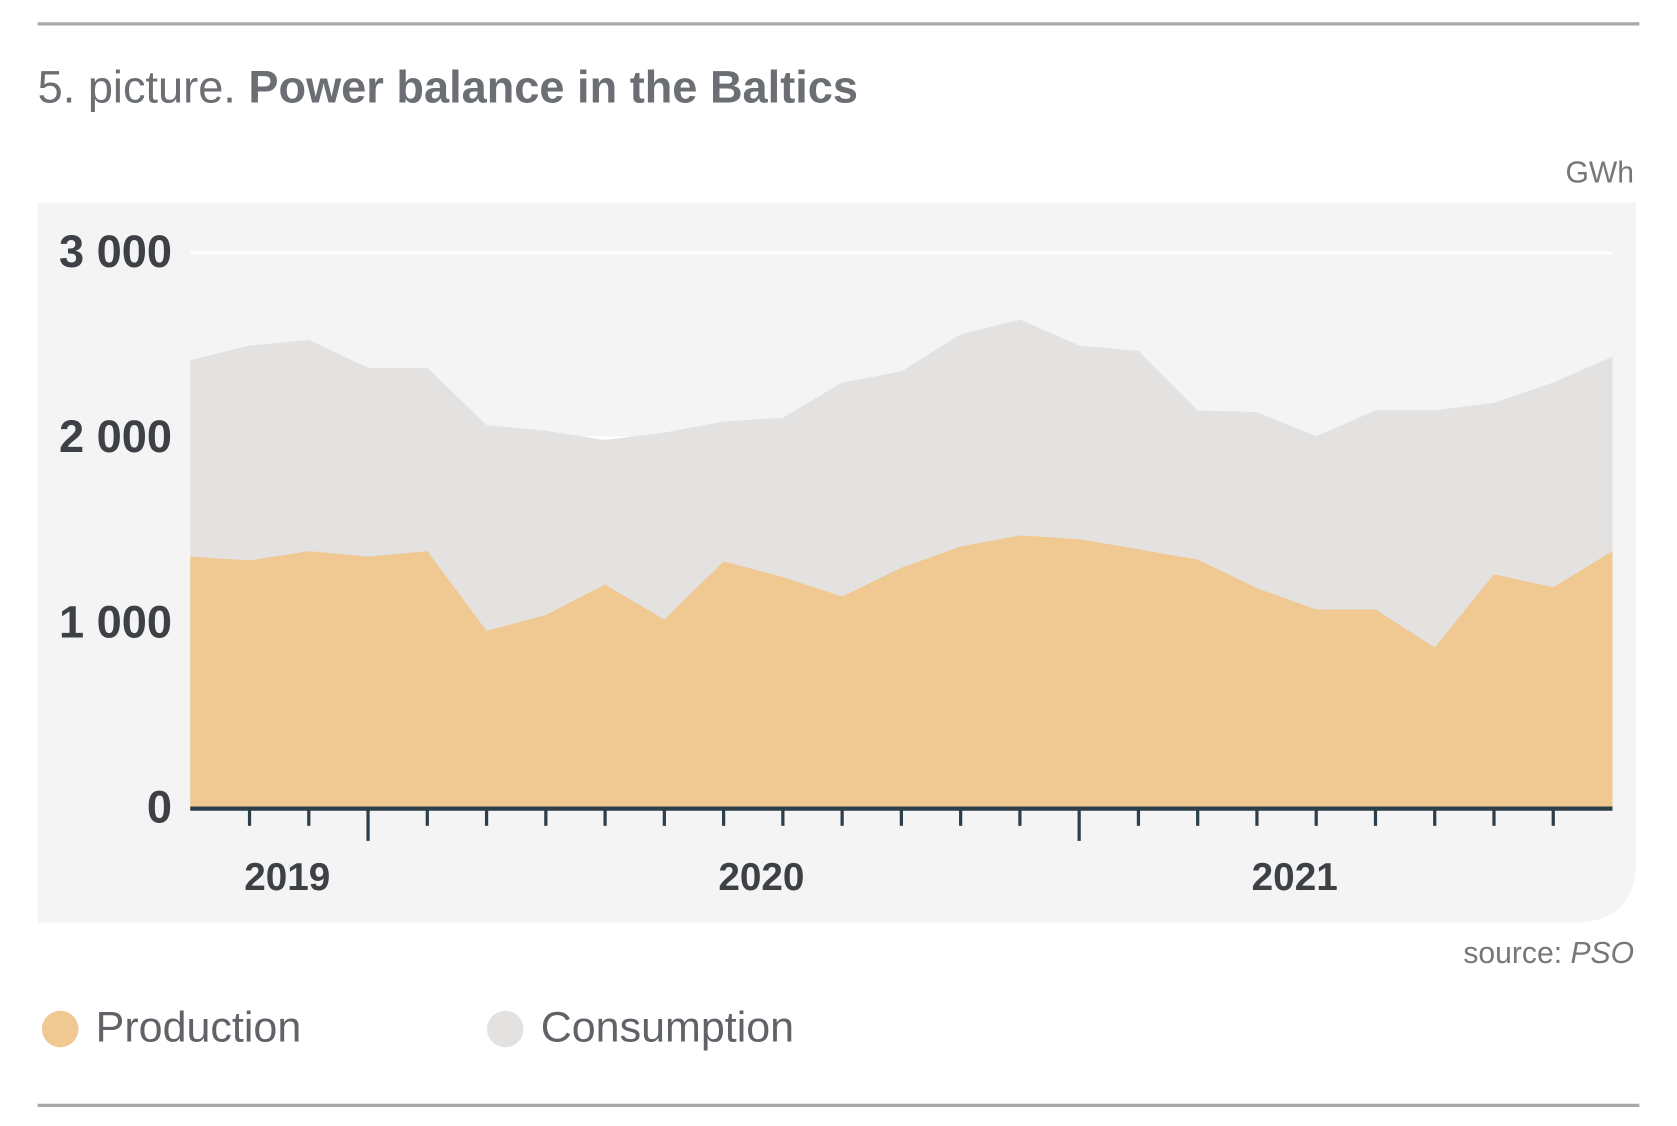 This screenshot has height=1126, width=1677. What do you see at coordinates (115, 621) in the screenshot?
I see `y-tick-label: 1 000` at bounding box center [115, 621].